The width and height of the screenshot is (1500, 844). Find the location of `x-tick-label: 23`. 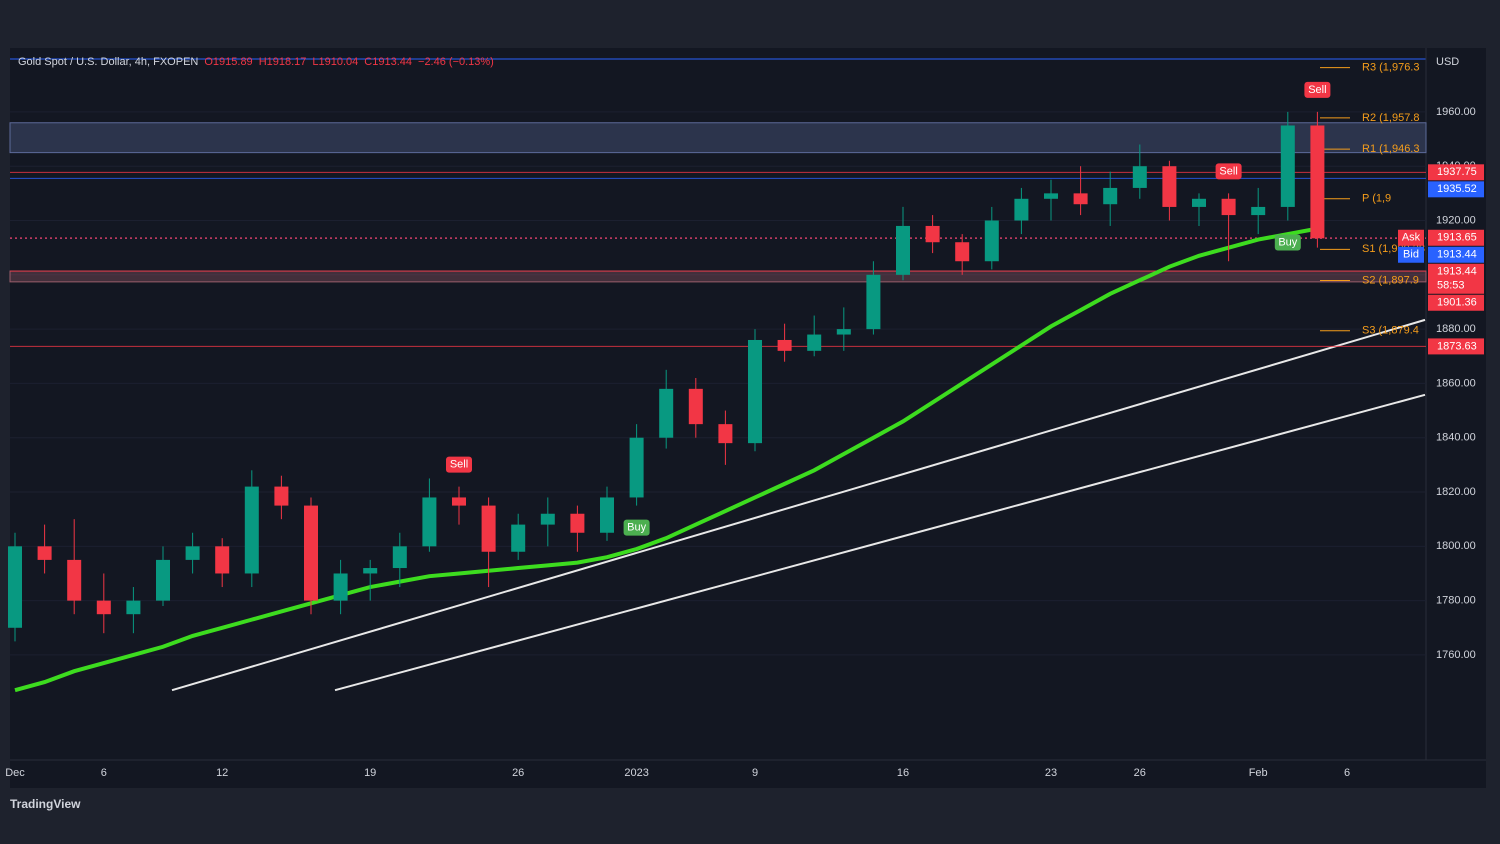

x-tick-label: 23 is located at coordinates (1051, 773).